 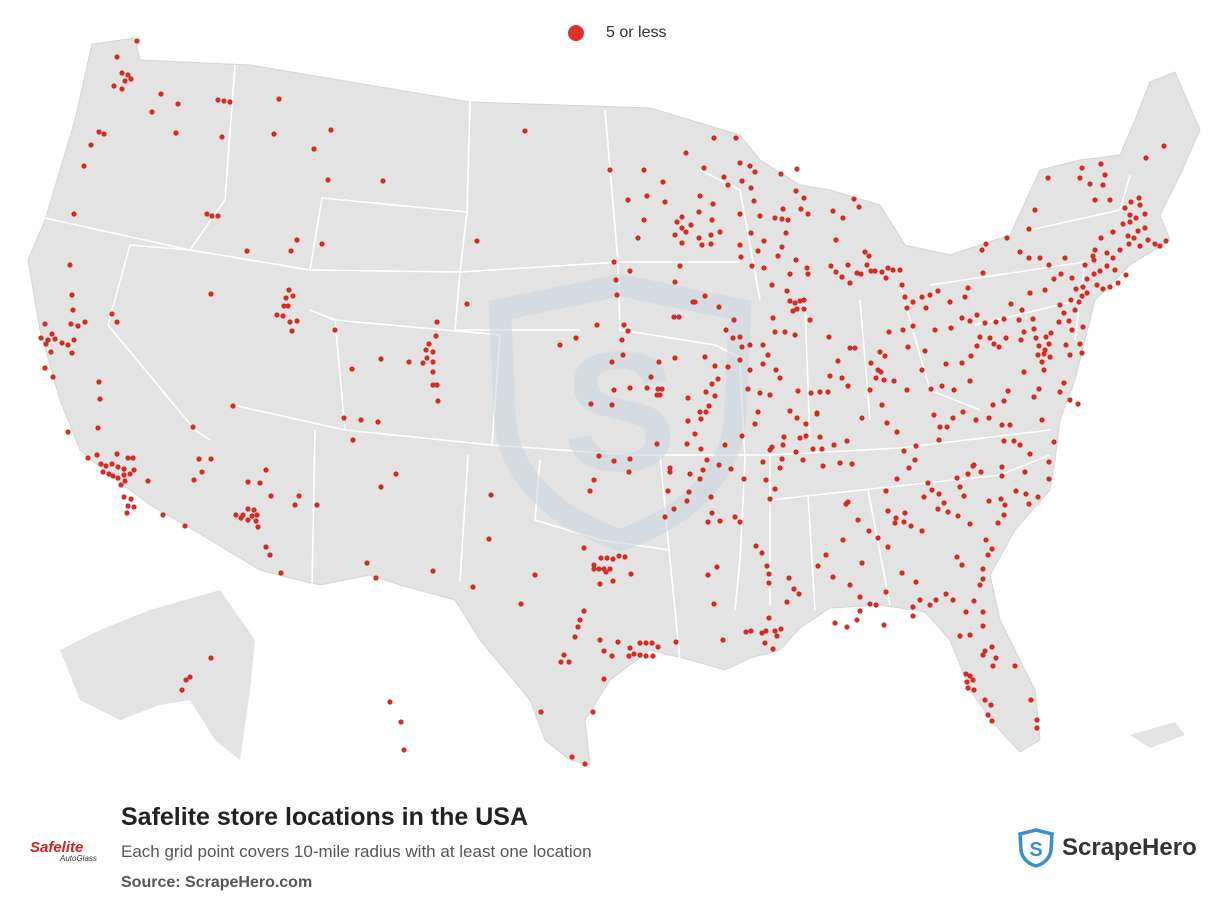 What do you see at coordinates (78, 858) in the screenshot?
I see `safelite-logo-subtext: AutoGlass` at bounding box center [78, 858].